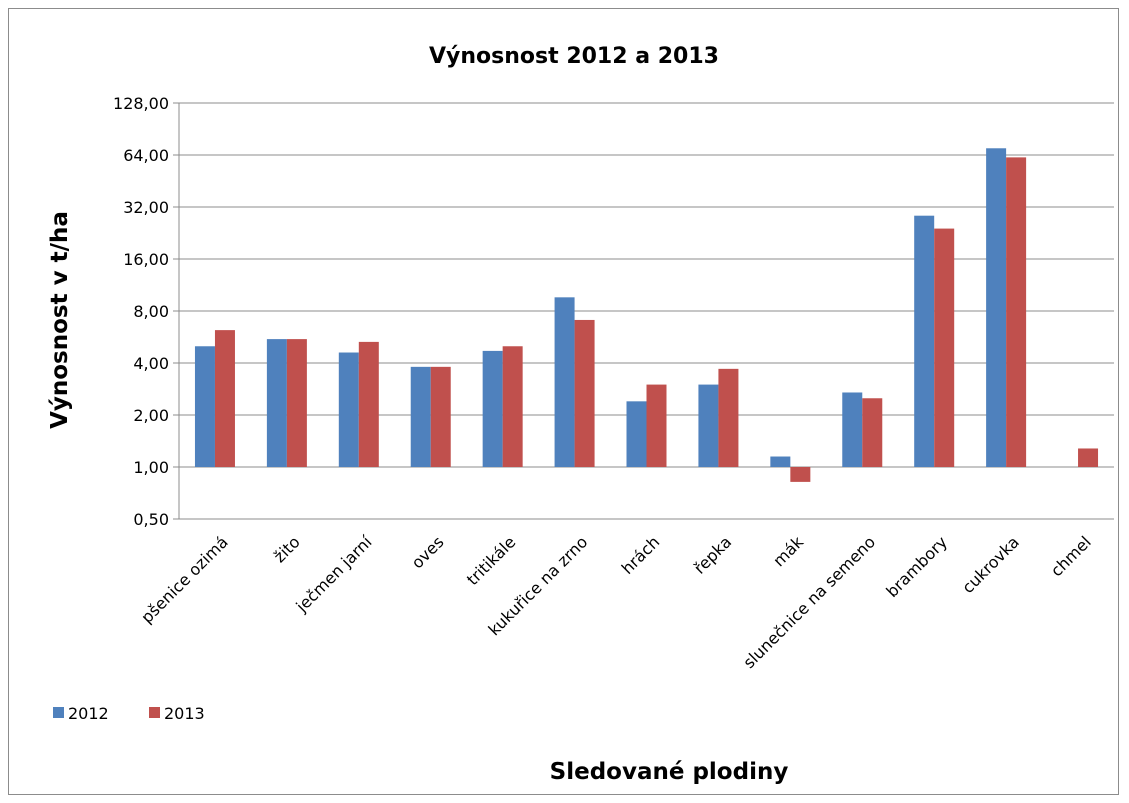  Describe the element at coordinates (491, 560) in the screenshot. I see `x-category-label: tritikále` at that location.